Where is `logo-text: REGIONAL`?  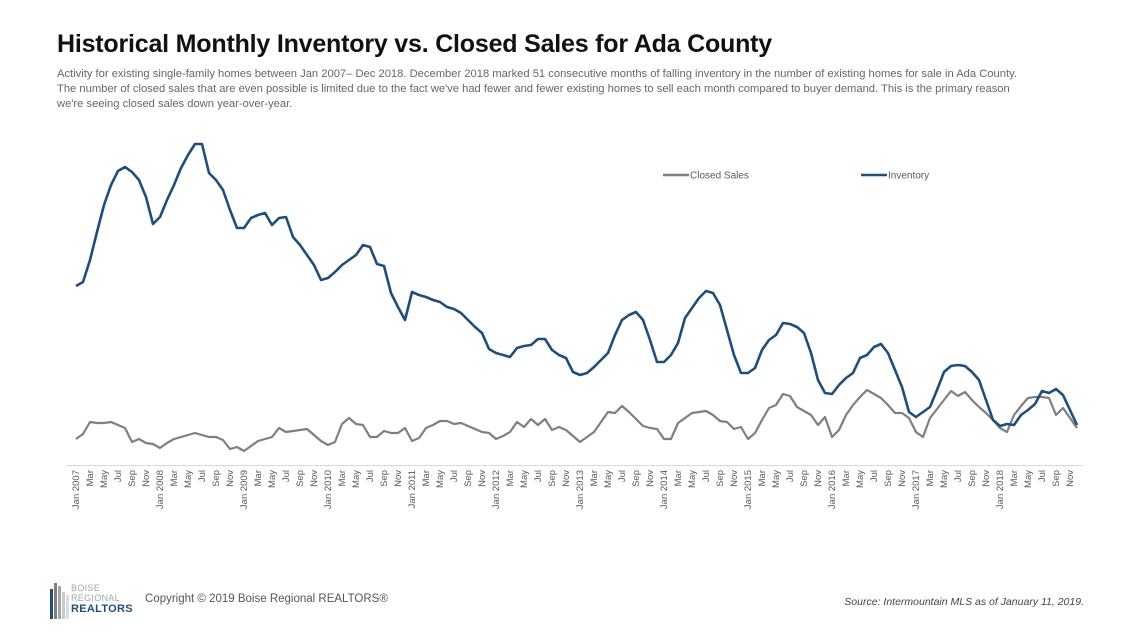
logo-text: REGIONAL is located at coordinates (95, 598).